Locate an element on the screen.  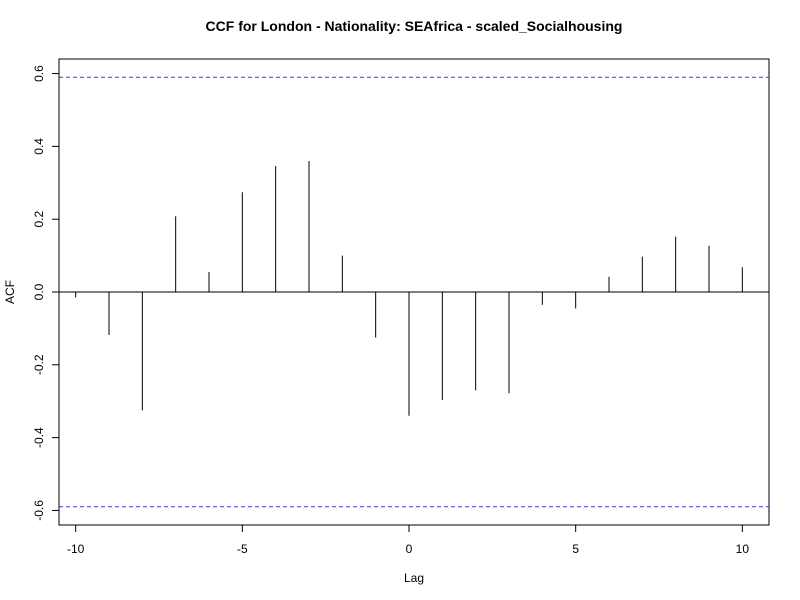
x-tick-label: -10 is located at coordinates (76, 549).